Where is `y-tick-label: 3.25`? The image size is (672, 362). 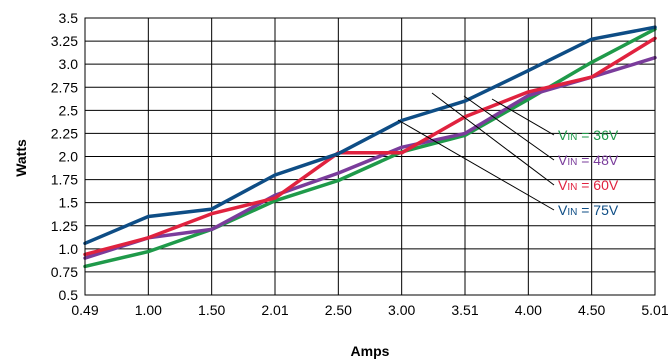 y-tick-label: 3.25 is located at coordinates (64, 41).